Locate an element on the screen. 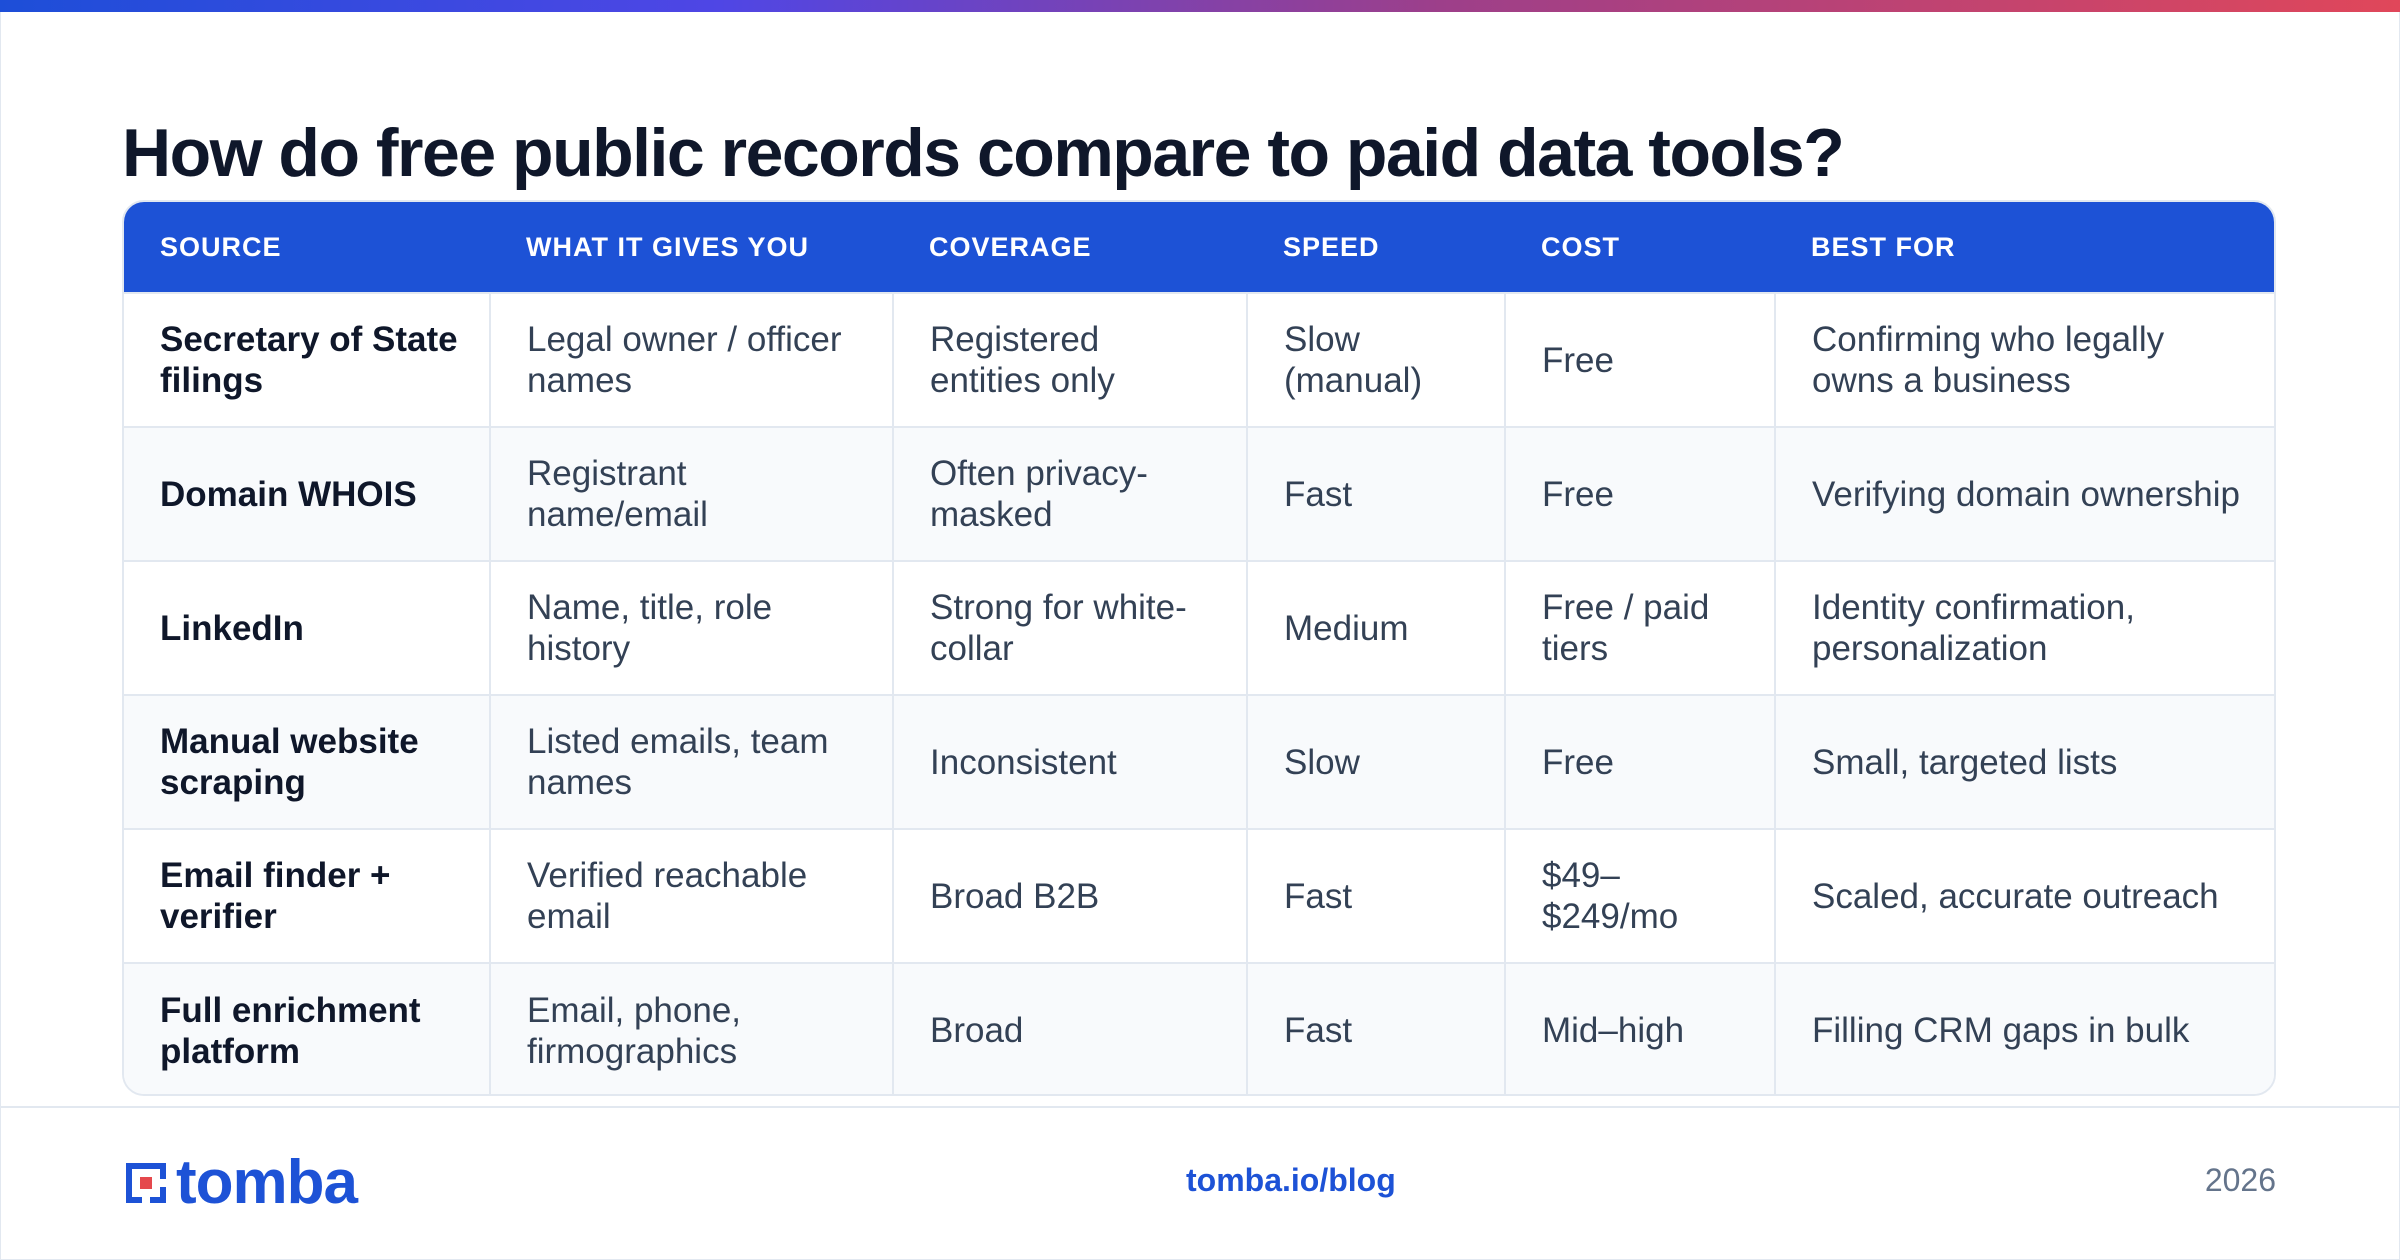  tomba-logo: tomba is located at coordinates (240, 1182).